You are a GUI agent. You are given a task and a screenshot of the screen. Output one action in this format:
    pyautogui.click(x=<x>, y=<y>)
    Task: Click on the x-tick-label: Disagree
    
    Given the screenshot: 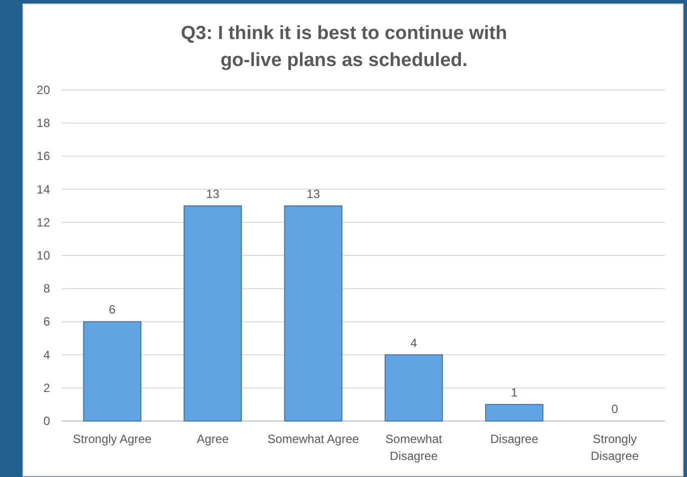 What is the action you would take?
    pyautogui.click(x=514, y=439)
    